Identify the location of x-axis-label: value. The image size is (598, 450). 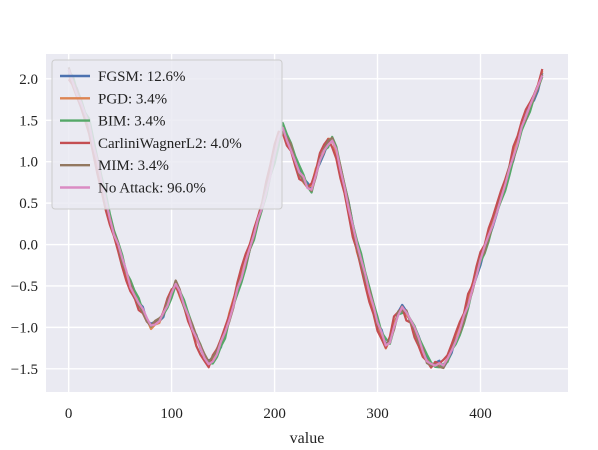
(307, 438).